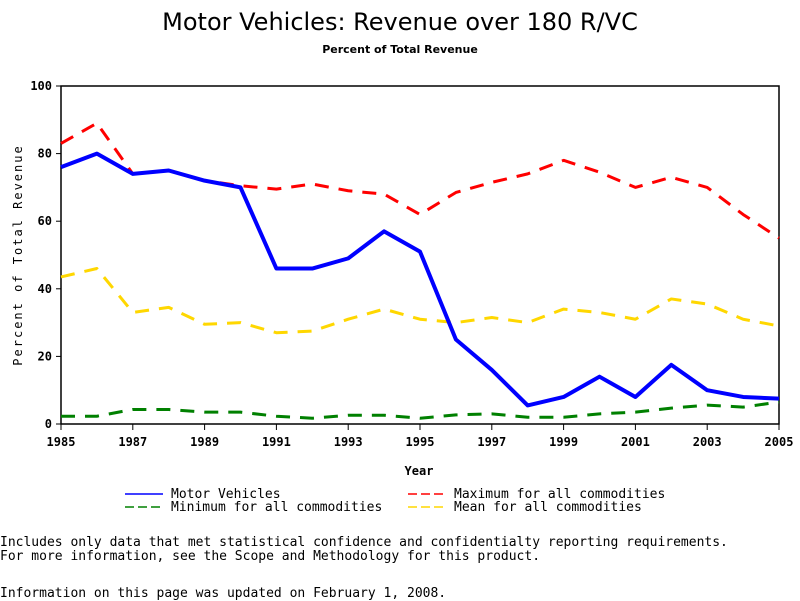  What do you see at coordinates (348, 442) in the screenshot?
I see `x-tick-label: 1993` at bounding box center [348, 442].